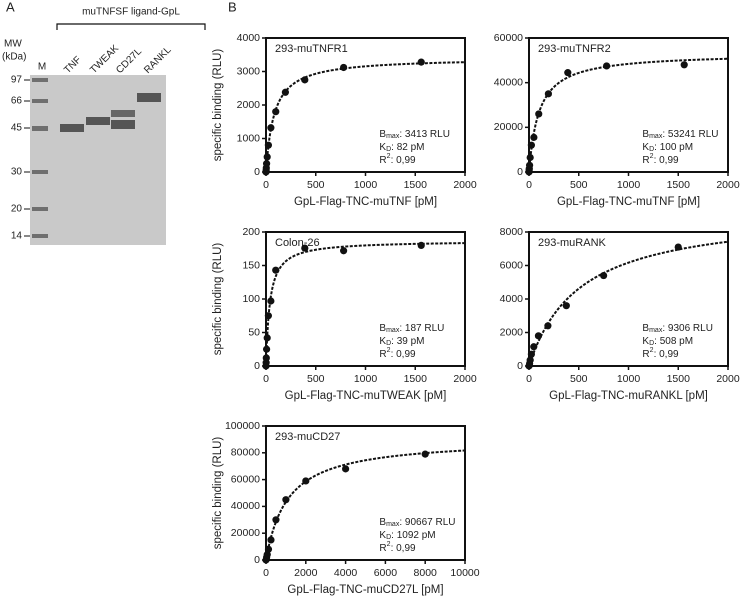  What do you see at coordinates (407, 147) in the screenshot?
I see `annotation-part: : 82 pM` at bounding box center [407, 147].